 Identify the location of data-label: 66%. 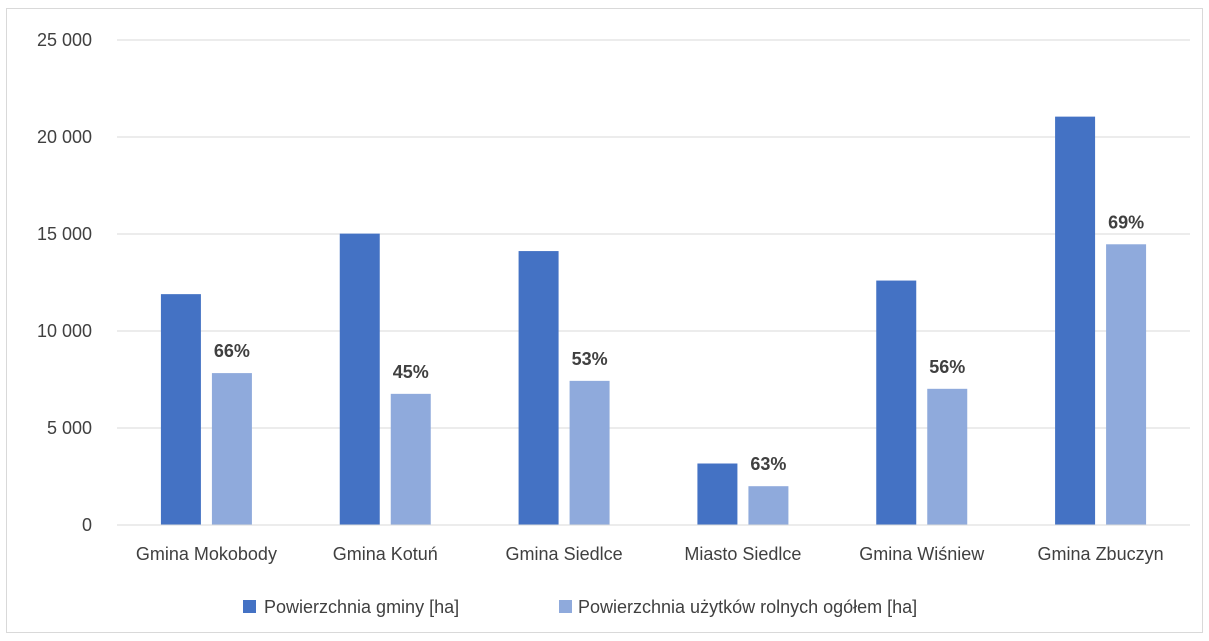
(232, 351).